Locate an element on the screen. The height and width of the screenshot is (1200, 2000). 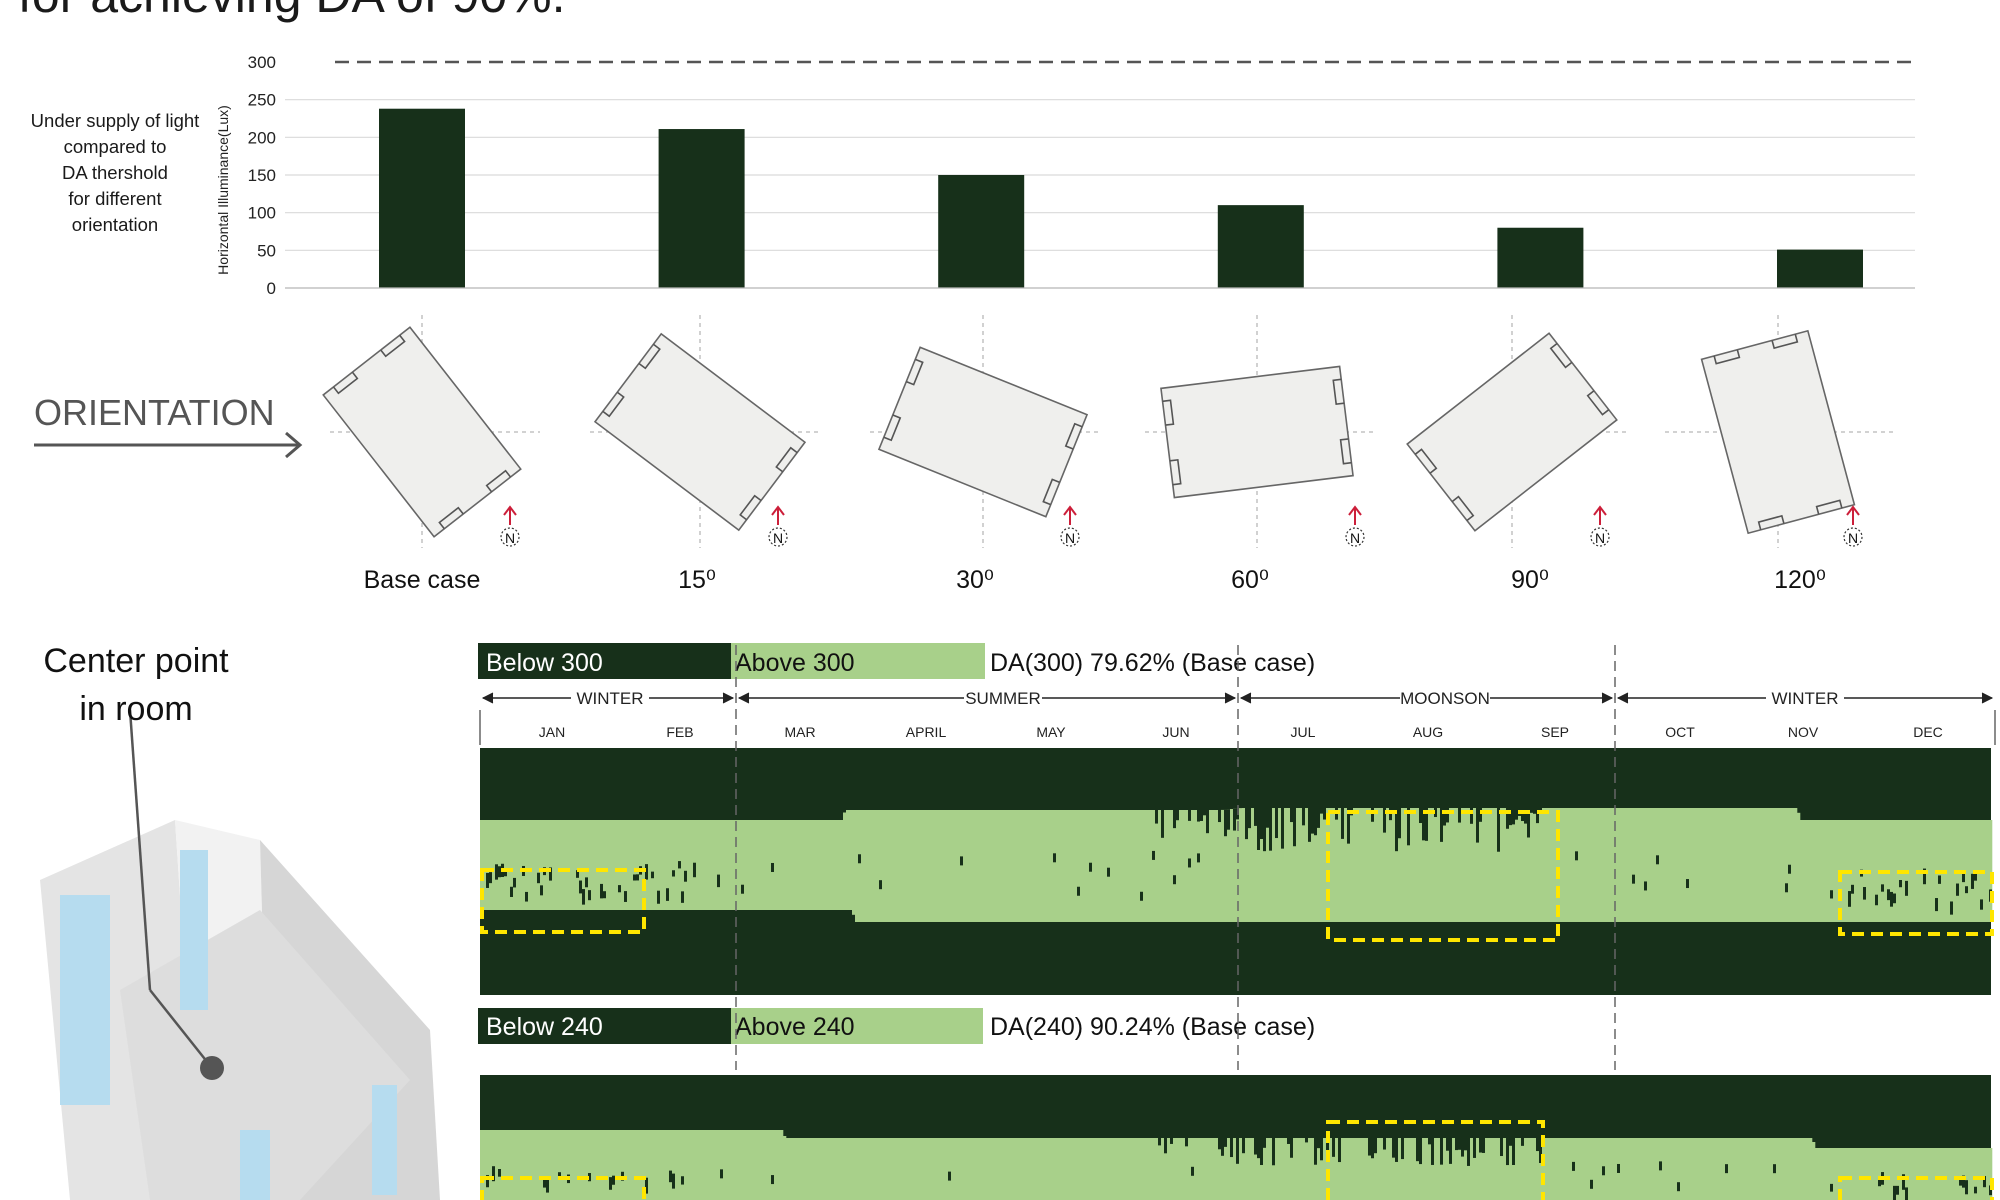
north-compass-icon is located at coordinates (510, 537).